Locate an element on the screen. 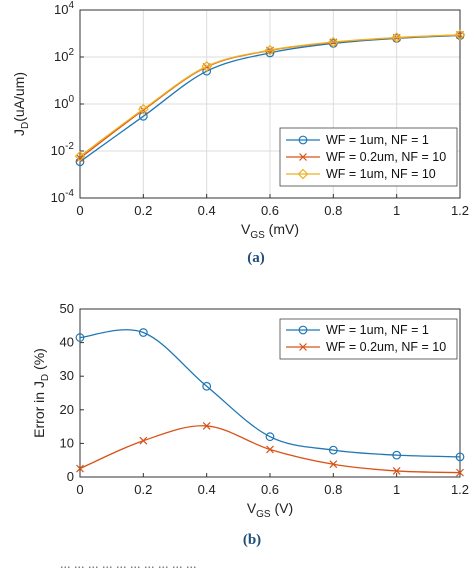 The width and height of the screenshot is (474, 571). chart-a-x-tick-label: 0.8 is located at coordinates (333, 210).